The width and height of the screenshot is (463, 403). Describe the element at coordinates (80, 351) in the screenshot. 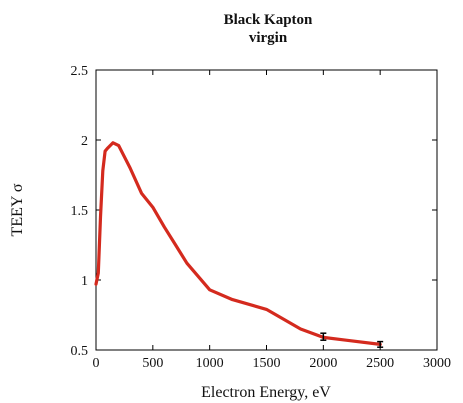

I see `y-tick-label: 0.5` at that location.